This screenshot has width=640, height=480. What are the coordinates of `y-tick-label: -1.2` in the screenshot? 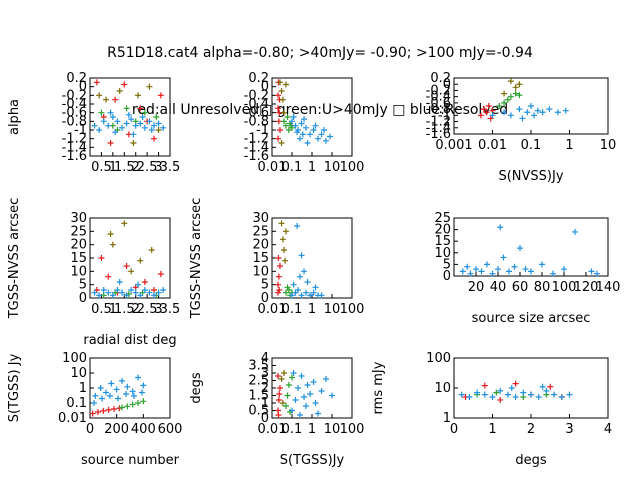 It's located at (74, 139).